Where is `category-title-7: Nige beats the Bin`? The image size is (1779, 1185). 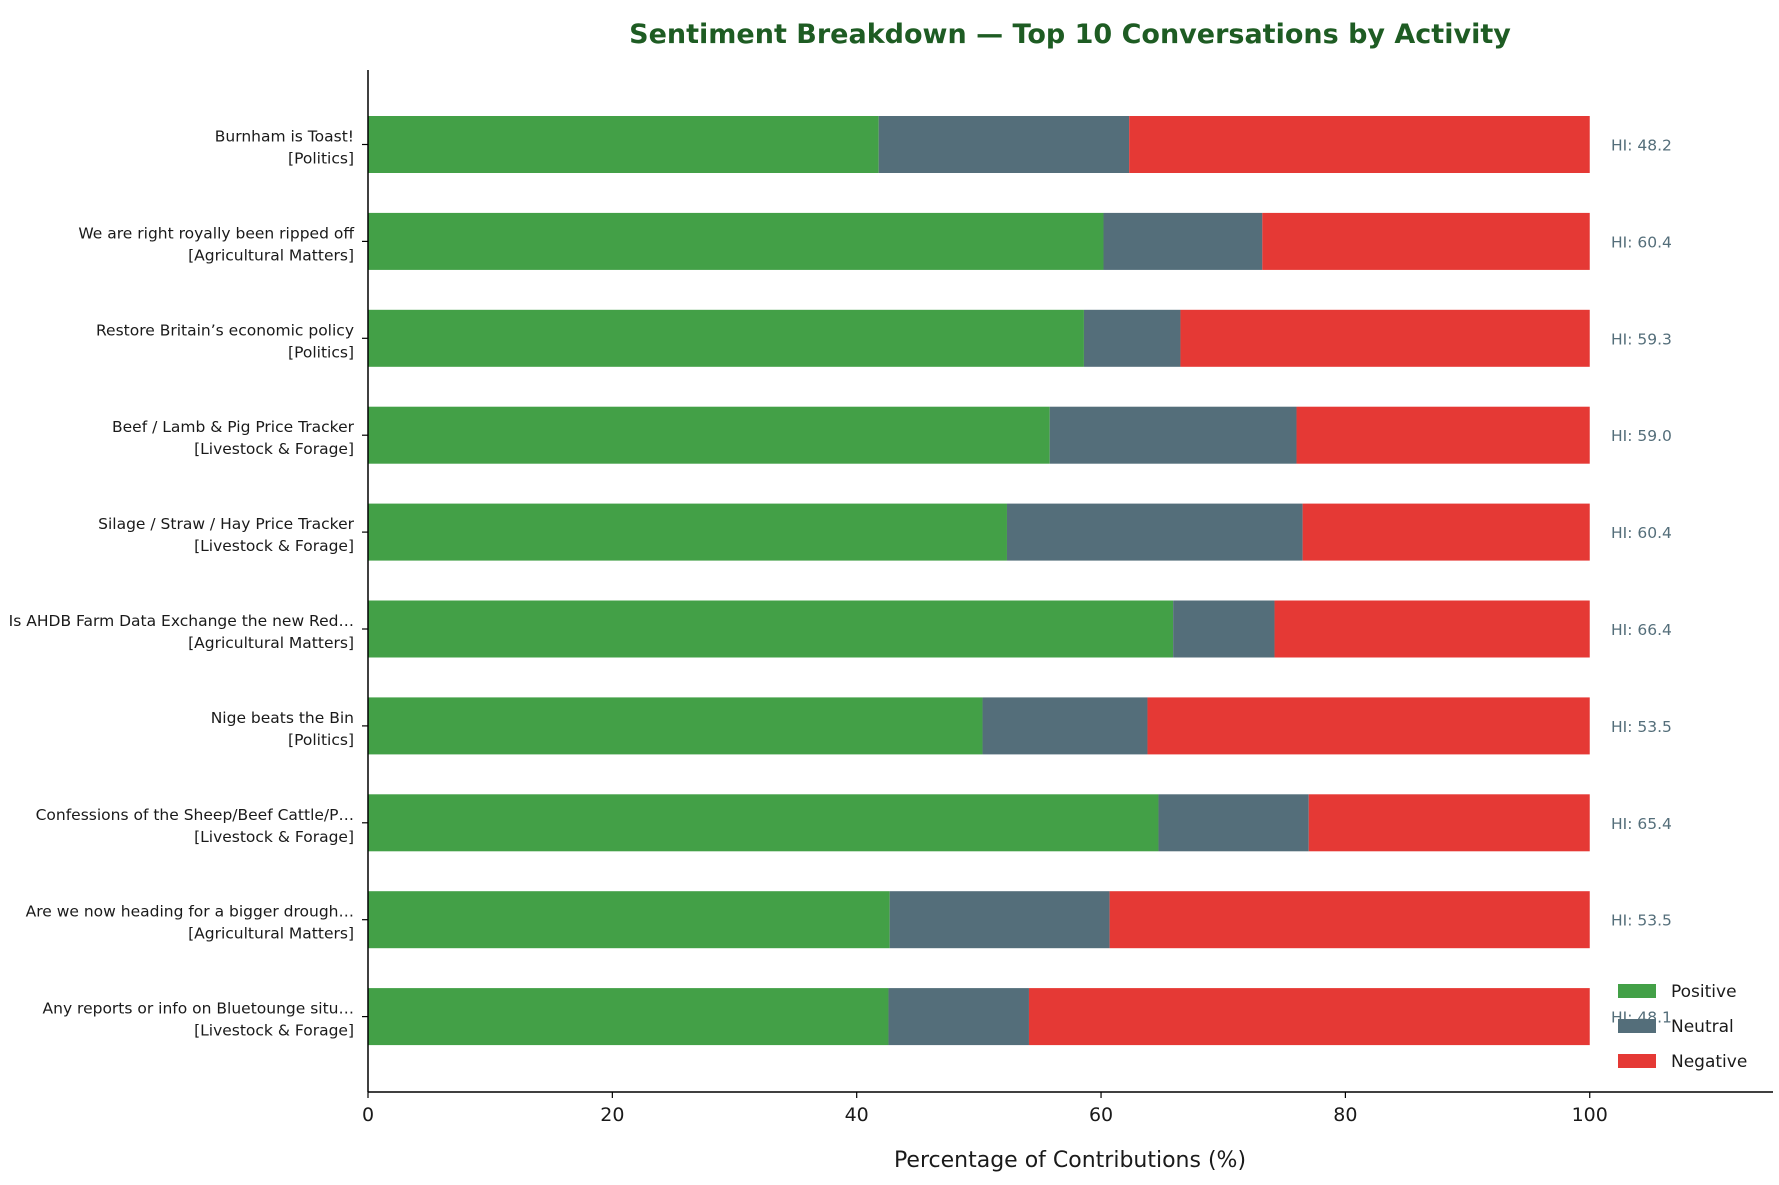 category-title-7: Nige beats the Bin is located at coordinates (282, 718).